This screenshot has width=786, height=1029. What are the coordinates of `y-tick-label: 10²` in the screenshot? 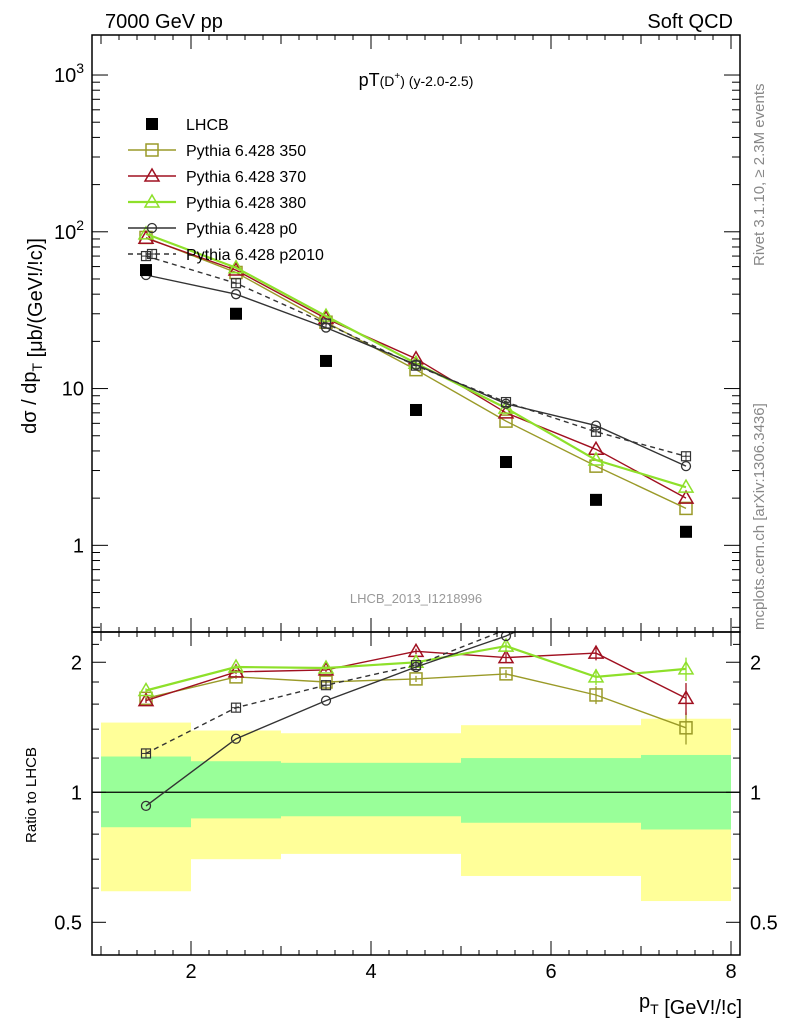 It's located at (69, 230).